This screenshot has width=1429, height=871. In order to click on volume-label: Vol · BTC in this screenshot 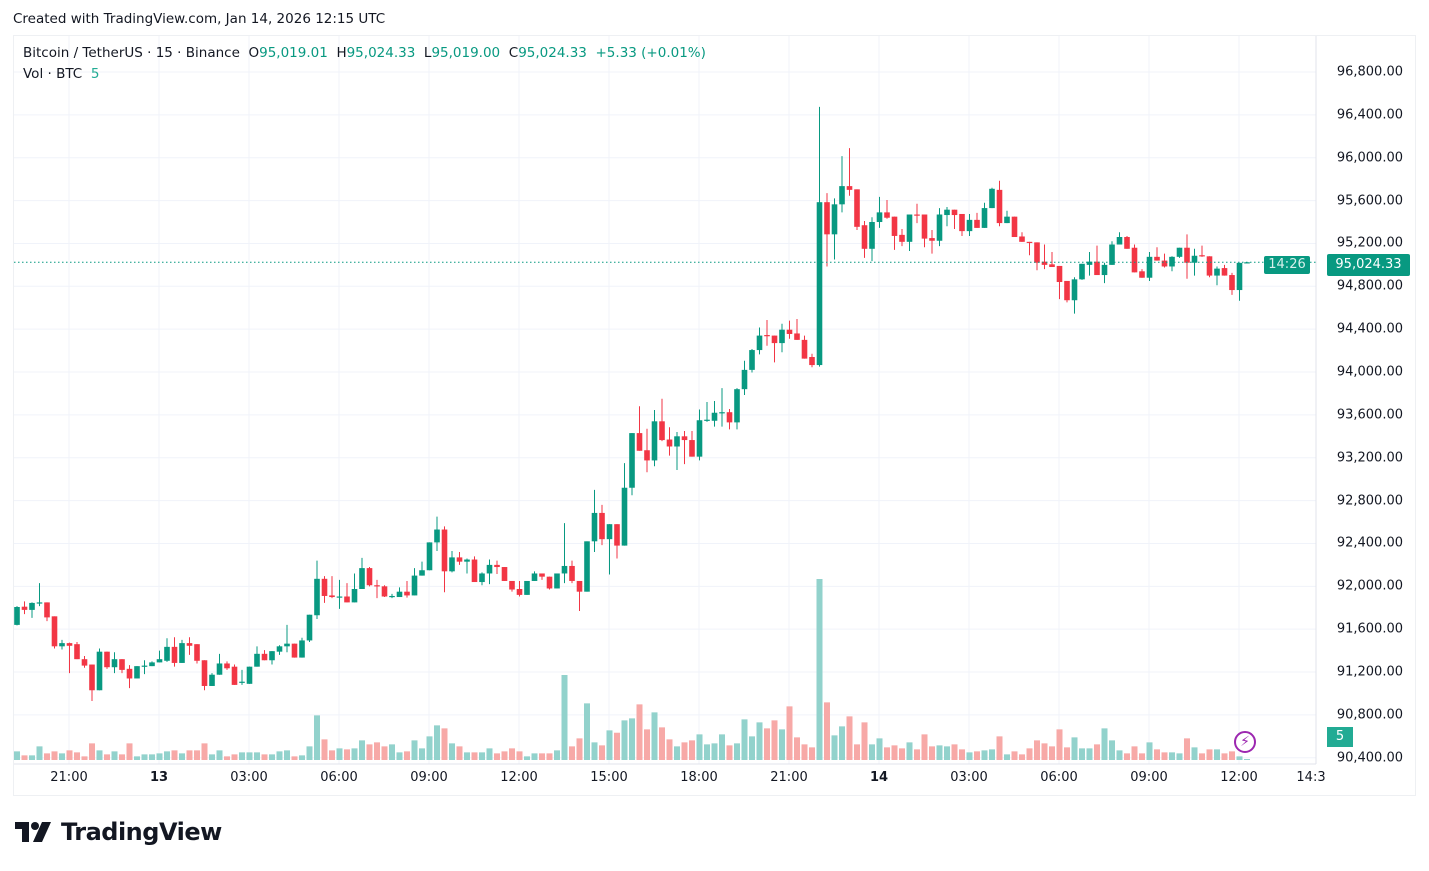, I will do `click(53, 74)`.